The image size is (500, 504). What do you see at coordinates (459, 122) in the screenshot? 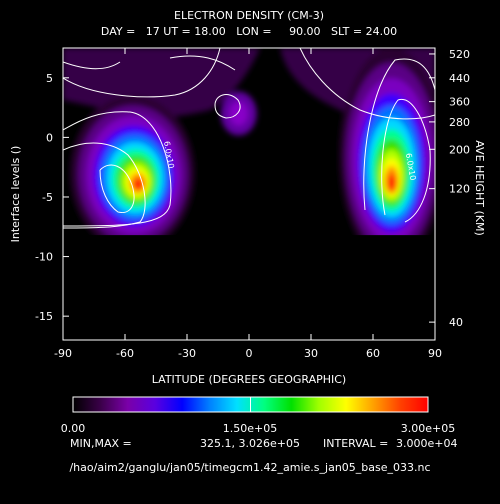
I see `right-tick-label: 280` at bounding box center [459, 122].